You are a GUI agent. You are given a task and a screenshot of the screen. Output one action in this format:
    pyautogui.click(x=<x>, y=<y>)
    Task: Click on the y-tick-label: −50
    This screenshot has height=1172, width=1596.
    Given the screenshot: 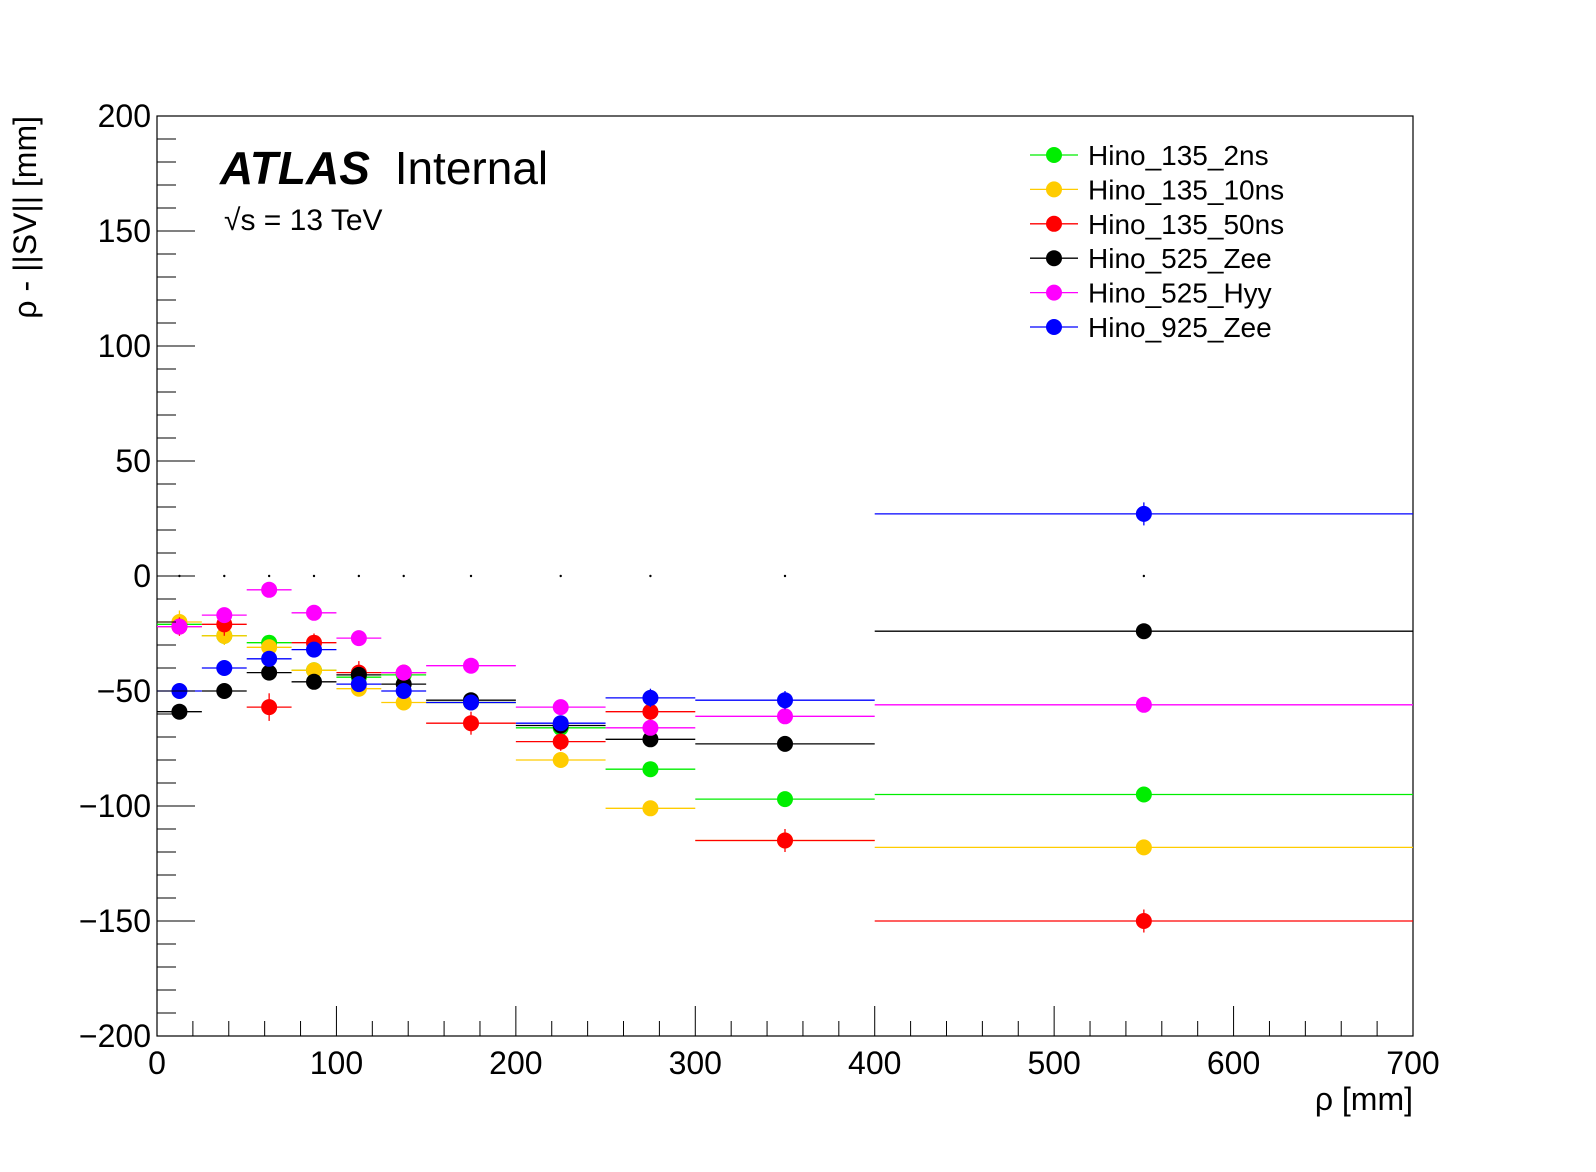 What is the action you would take?
    pyautogui.click(x=124, y=691)
    